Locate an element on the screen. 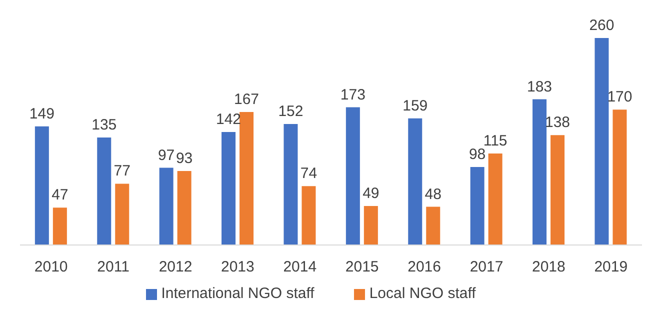 This screenshot has height=314, width=664. x-tick-label: 2014 is located at coordinates (300, 267).